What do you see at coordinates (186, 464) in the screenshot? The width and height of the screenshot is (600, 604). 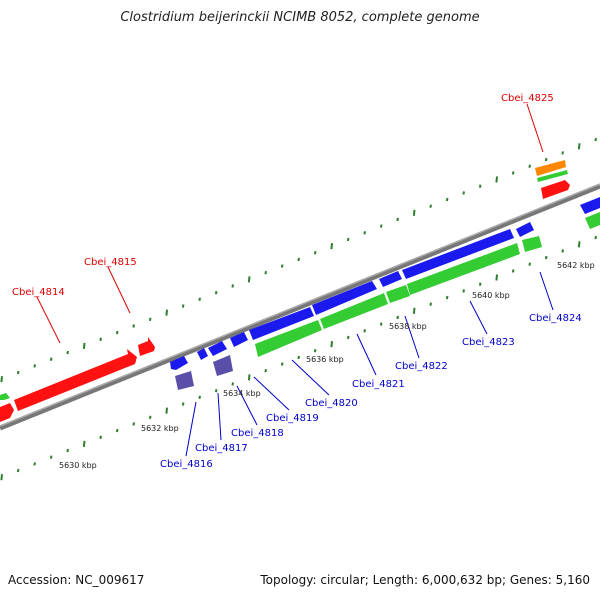 I see `gene-label-cbei-4816: Cbei_4816` at bounding box center [186, 464].